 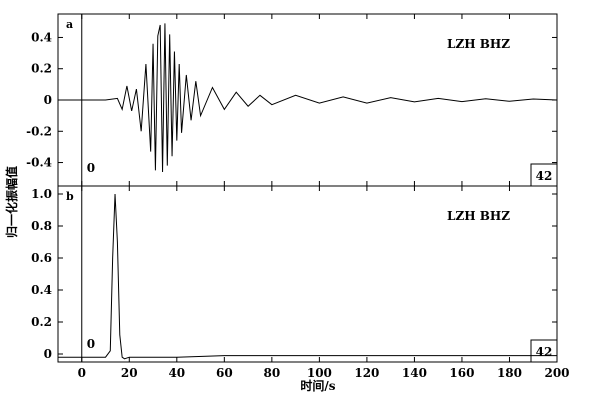 What do you see at coordinates (414, 373) in the screenshot?
I see `x-tick-label: 140` at bounding box center [414, 373].